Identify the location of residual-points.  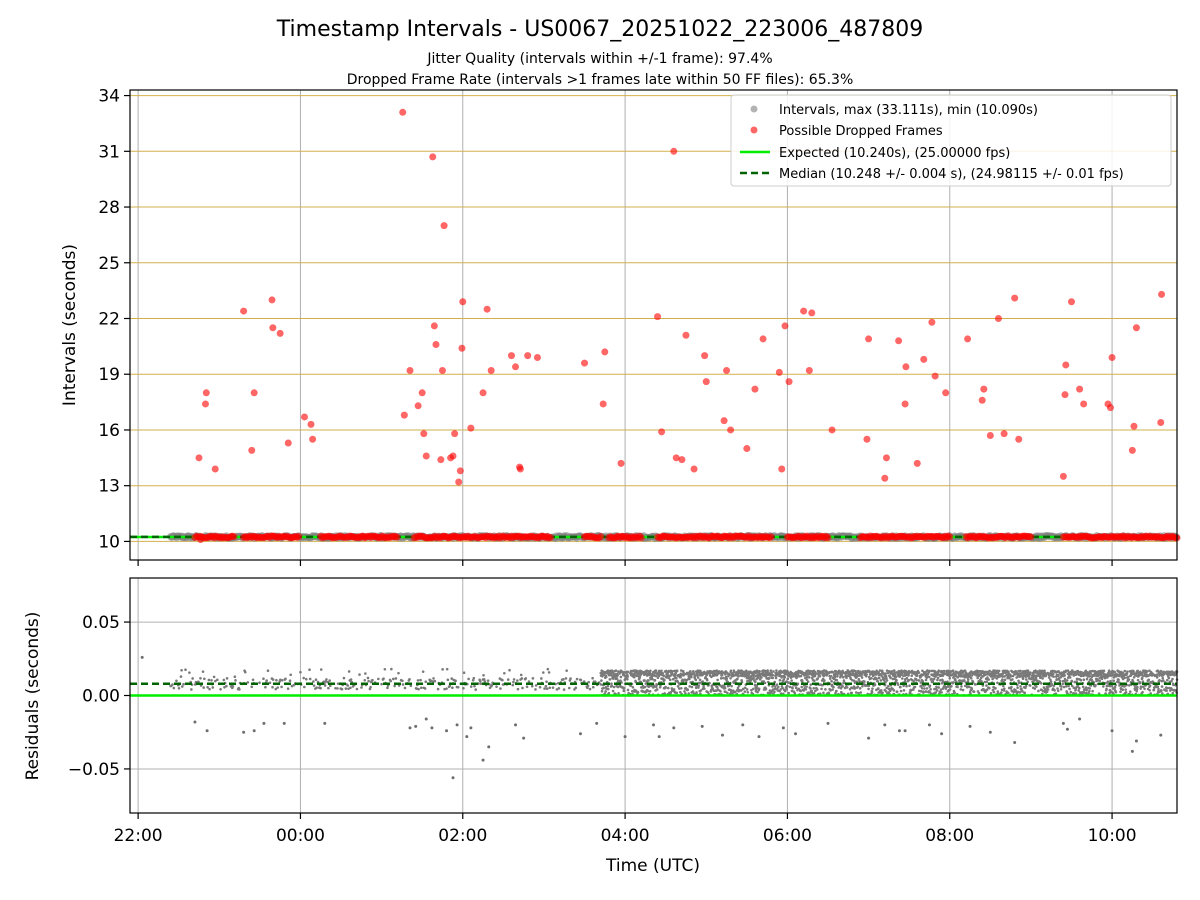
(659, 717).